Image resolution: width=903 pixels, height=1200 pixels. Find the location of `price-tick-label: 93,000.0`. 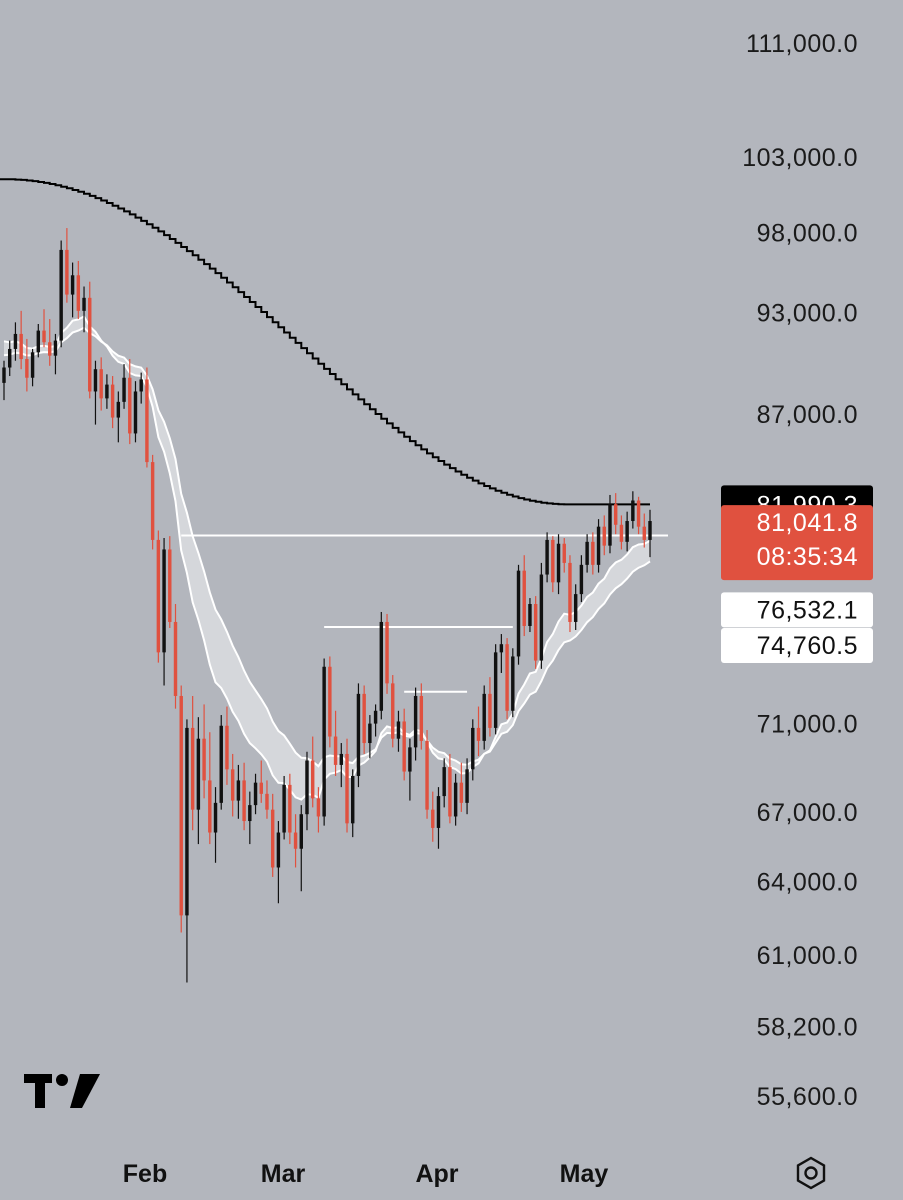

price-tick-label: 93,000.0 is located at coordinates (807, 313).